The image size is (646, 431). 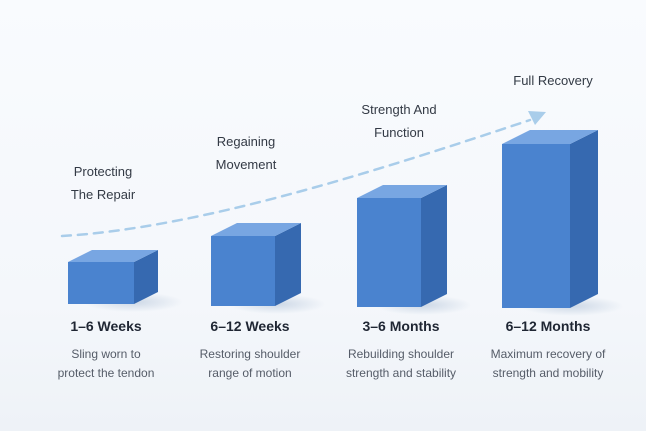 What do you see at coordinates (103, 183) in the screenshot?
I see `stage-label-protecting: Protecting The Repair` at bounding box center [103, 183].